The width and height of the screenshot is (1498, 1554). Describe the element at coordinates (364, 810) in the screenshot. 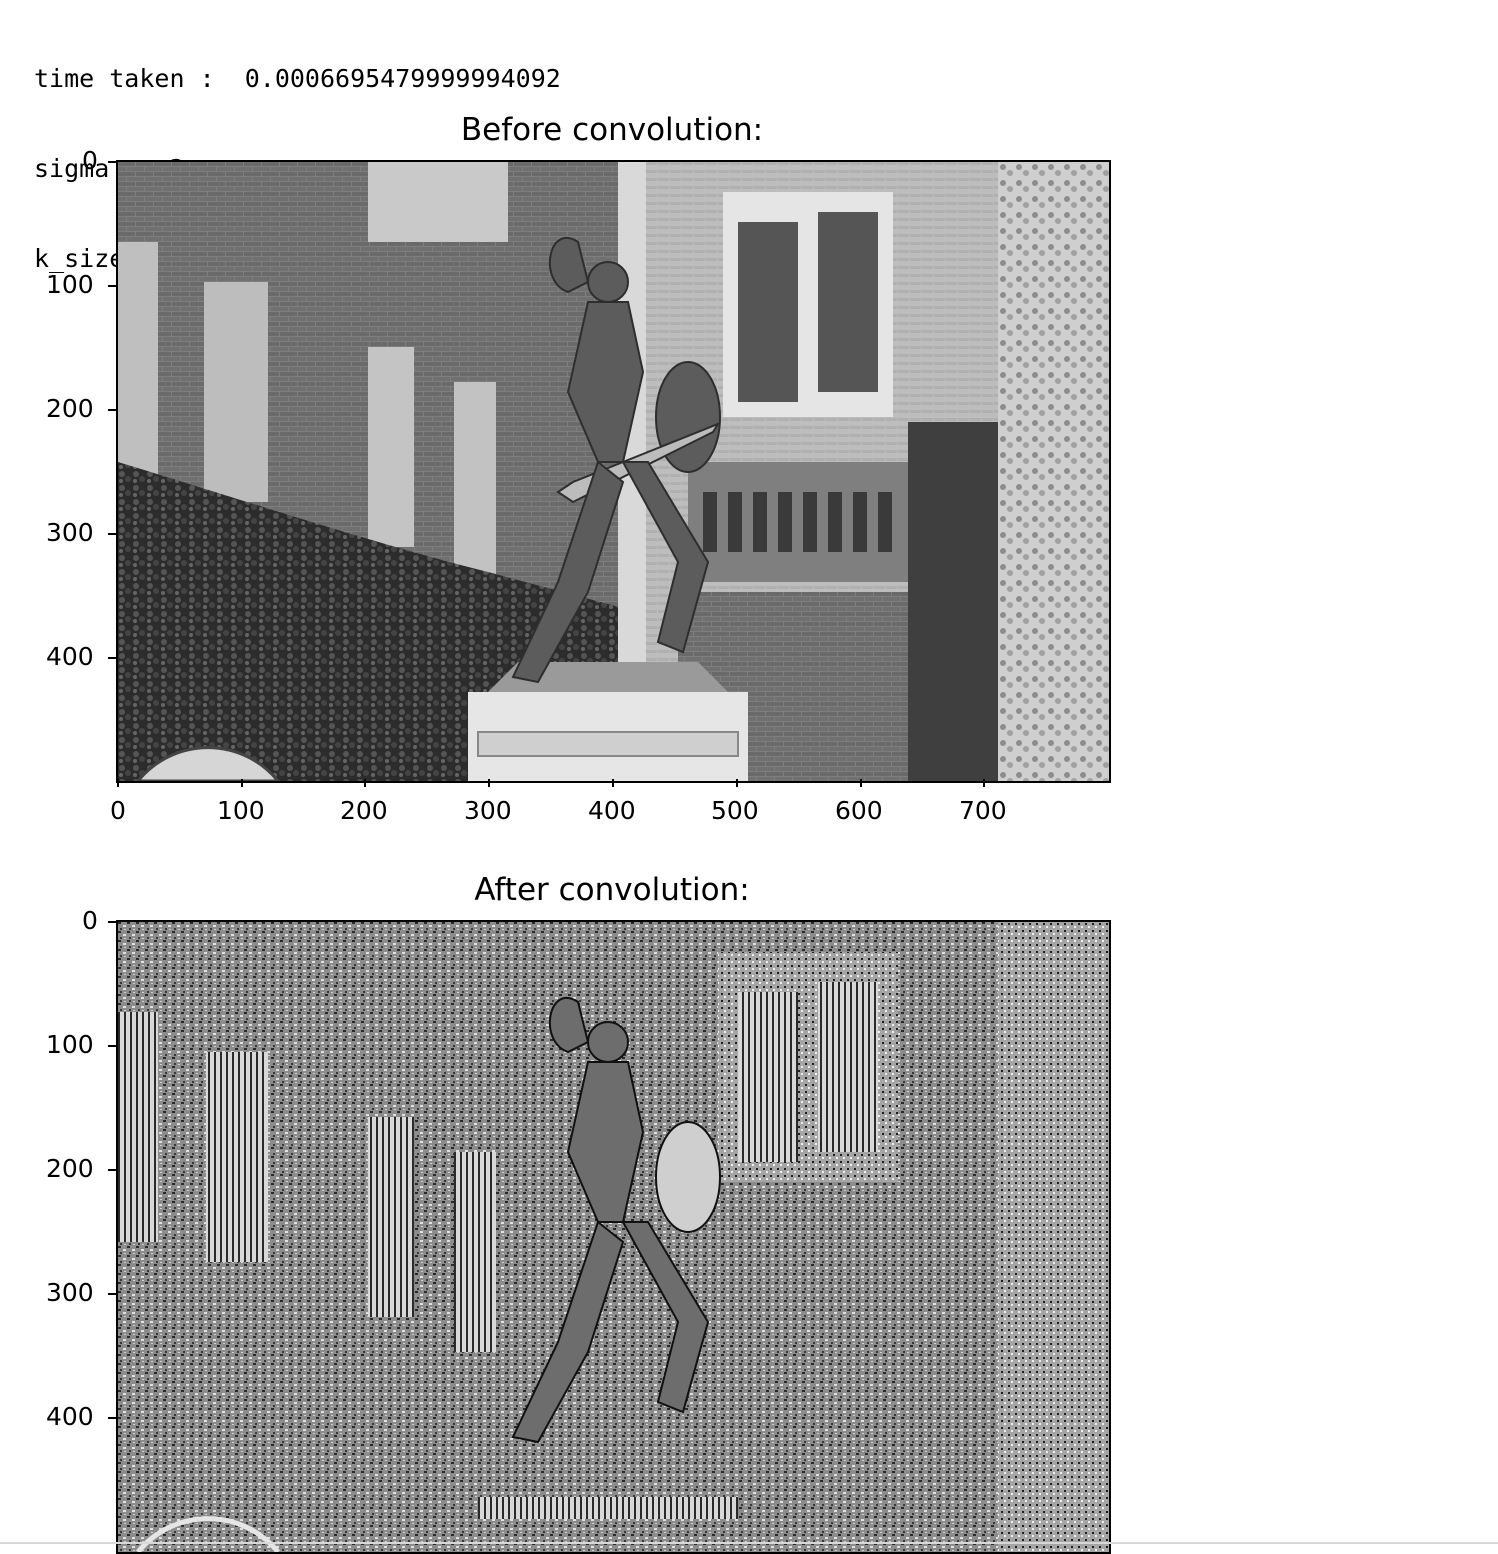

I see `xtick-label: 200` at that location.